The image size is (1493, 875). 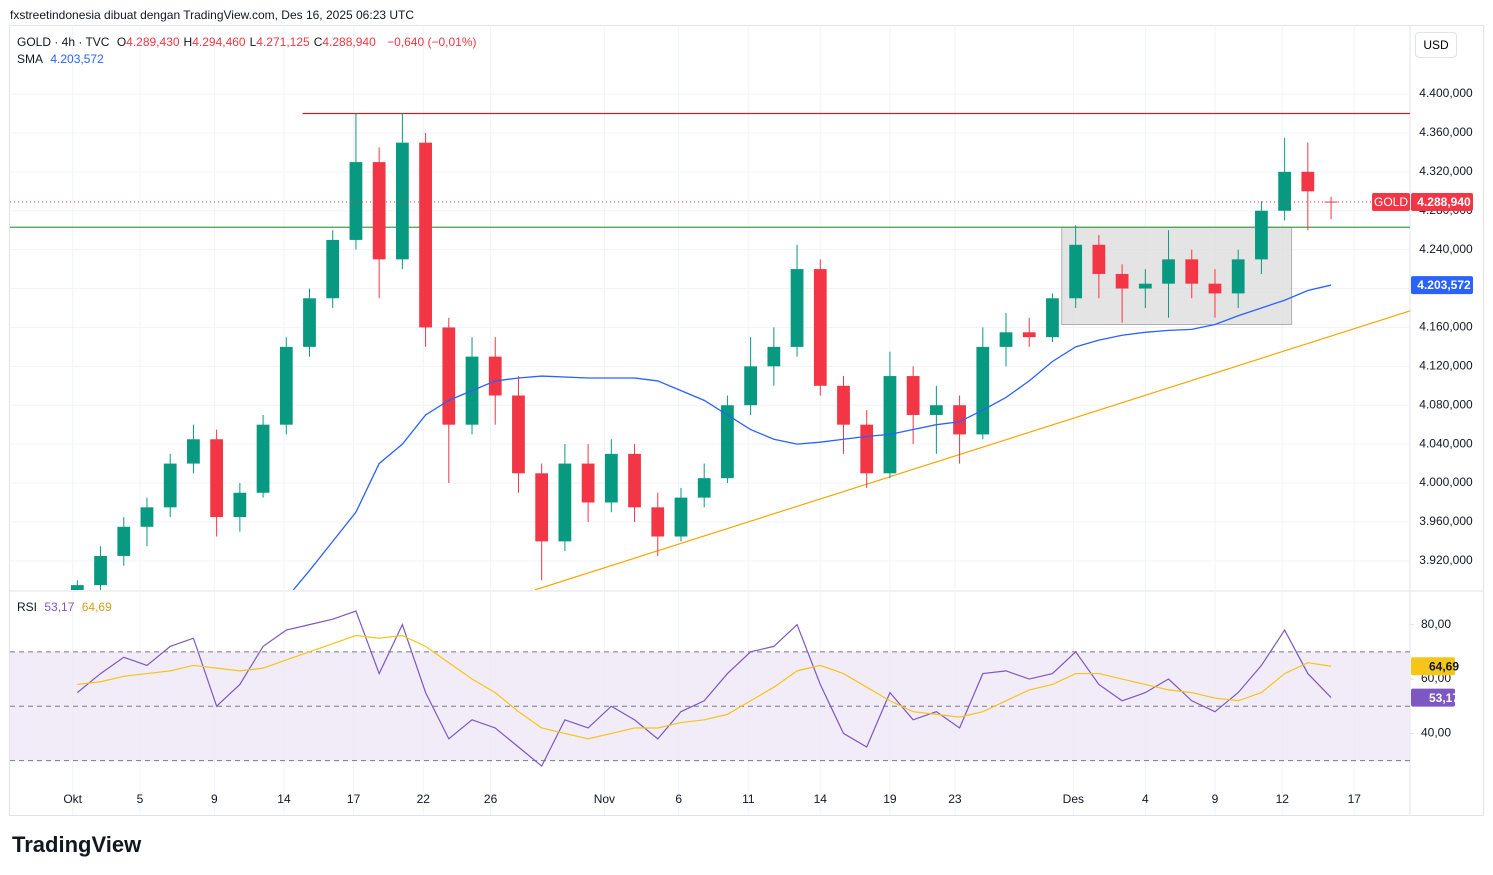 What do you see at coordinates (1446, 366) in the screenshot?
I see `y-tick-label: 4.120,000` at bounding box center [1446, 366].